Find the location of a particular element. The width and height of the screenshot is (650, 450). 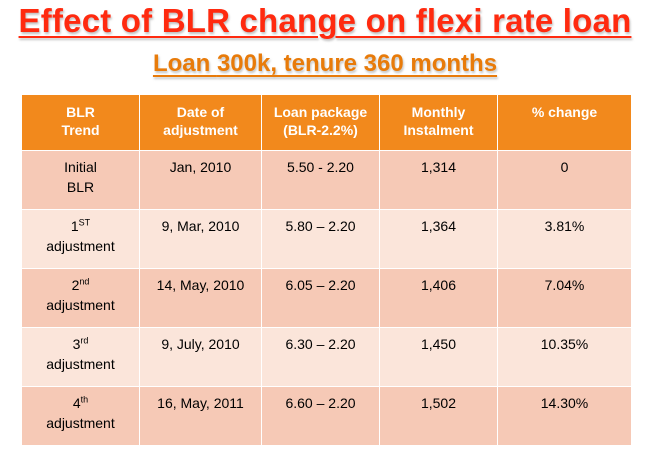

cell-change: 10.35% is located at coordinates (564, 357).